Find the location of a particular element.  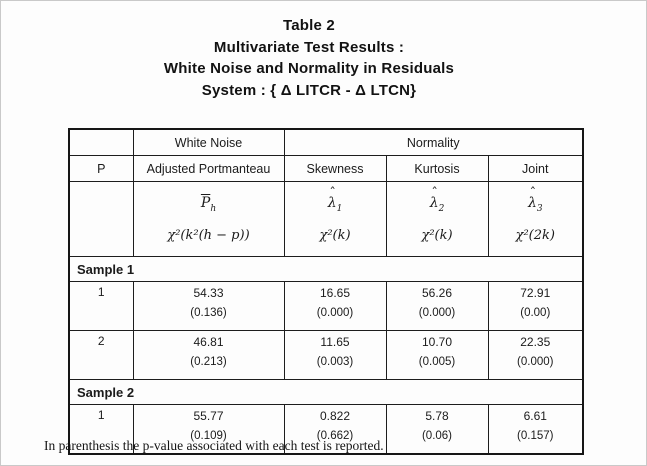

section-band-sample-2: Sample 2 is located at coordinates (326, 392).